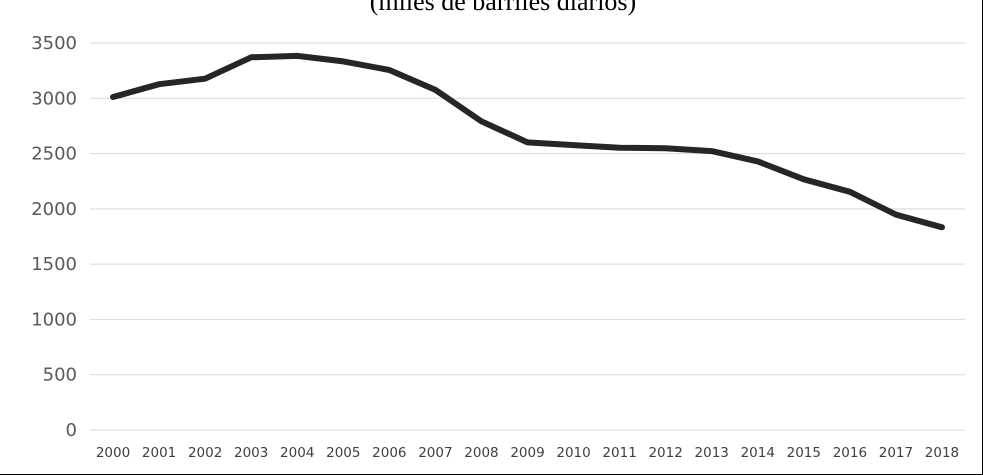  What do you see at coordinates (619, 453) in the screenshot?
I see `x-tick-label: 2011` at bounding box center [619, 453].